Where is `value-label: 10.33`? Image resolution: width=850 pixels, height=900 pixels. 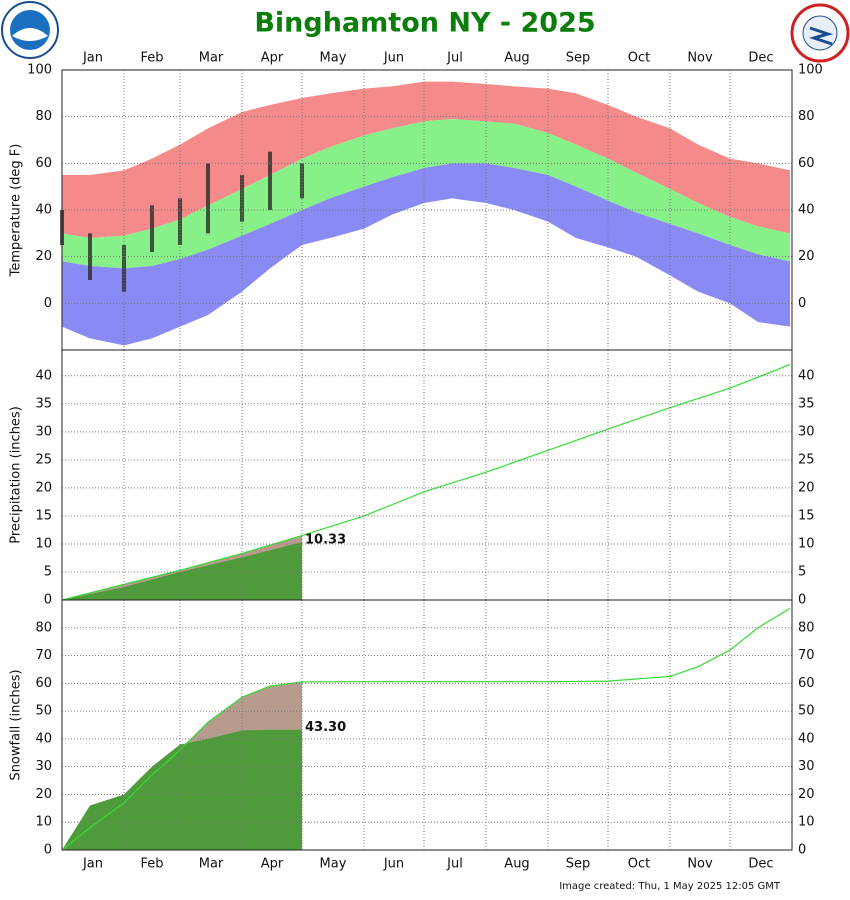 value-label: 10.33 is located at coordinates (325, 540).